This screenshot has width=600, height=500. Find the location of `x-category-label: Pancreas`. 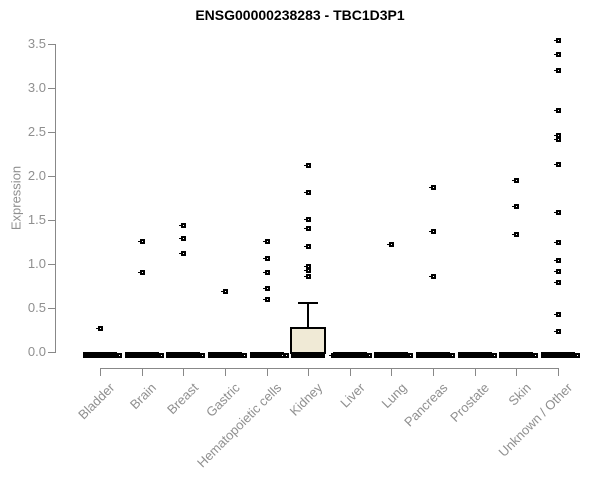

x-category-label: Pancreas is located at coordinates (426, 405).